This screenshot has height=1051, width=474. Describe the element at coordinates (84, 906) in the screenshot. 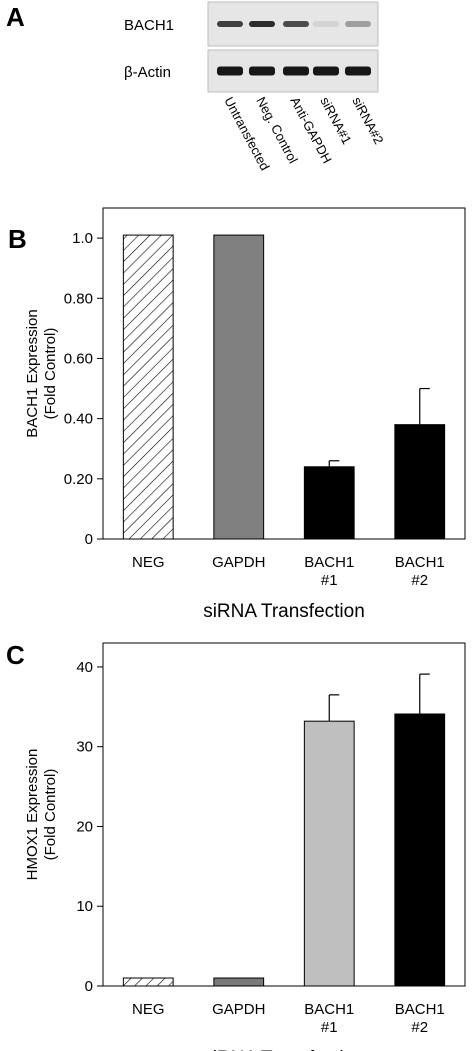

I see `y-tick-label: 10` at that location.